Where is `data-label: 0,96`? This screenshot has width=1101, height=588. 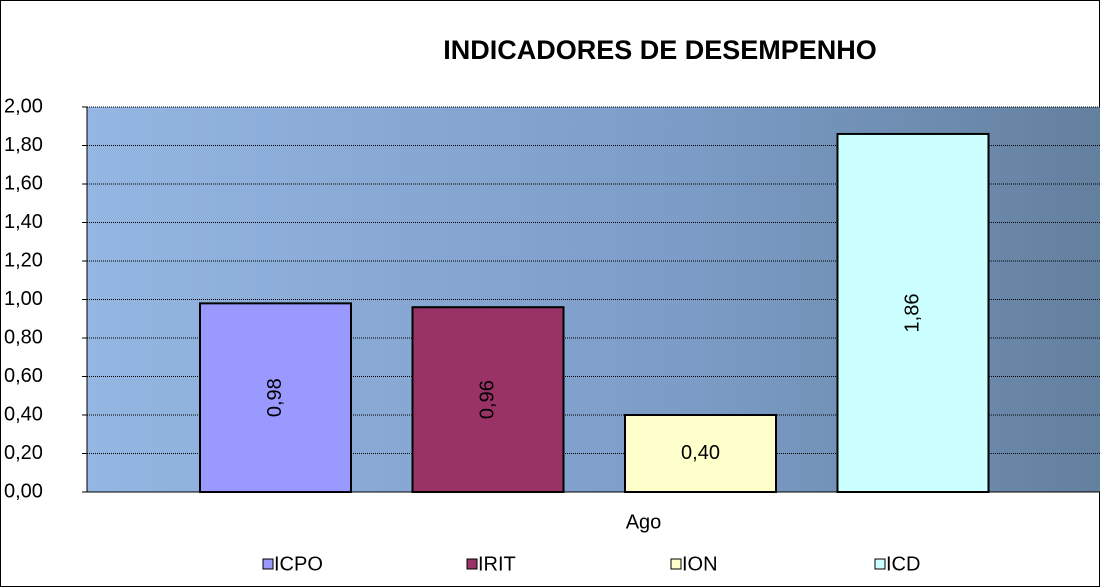
data-label: 0,96 is located at coordinates (487, 399).